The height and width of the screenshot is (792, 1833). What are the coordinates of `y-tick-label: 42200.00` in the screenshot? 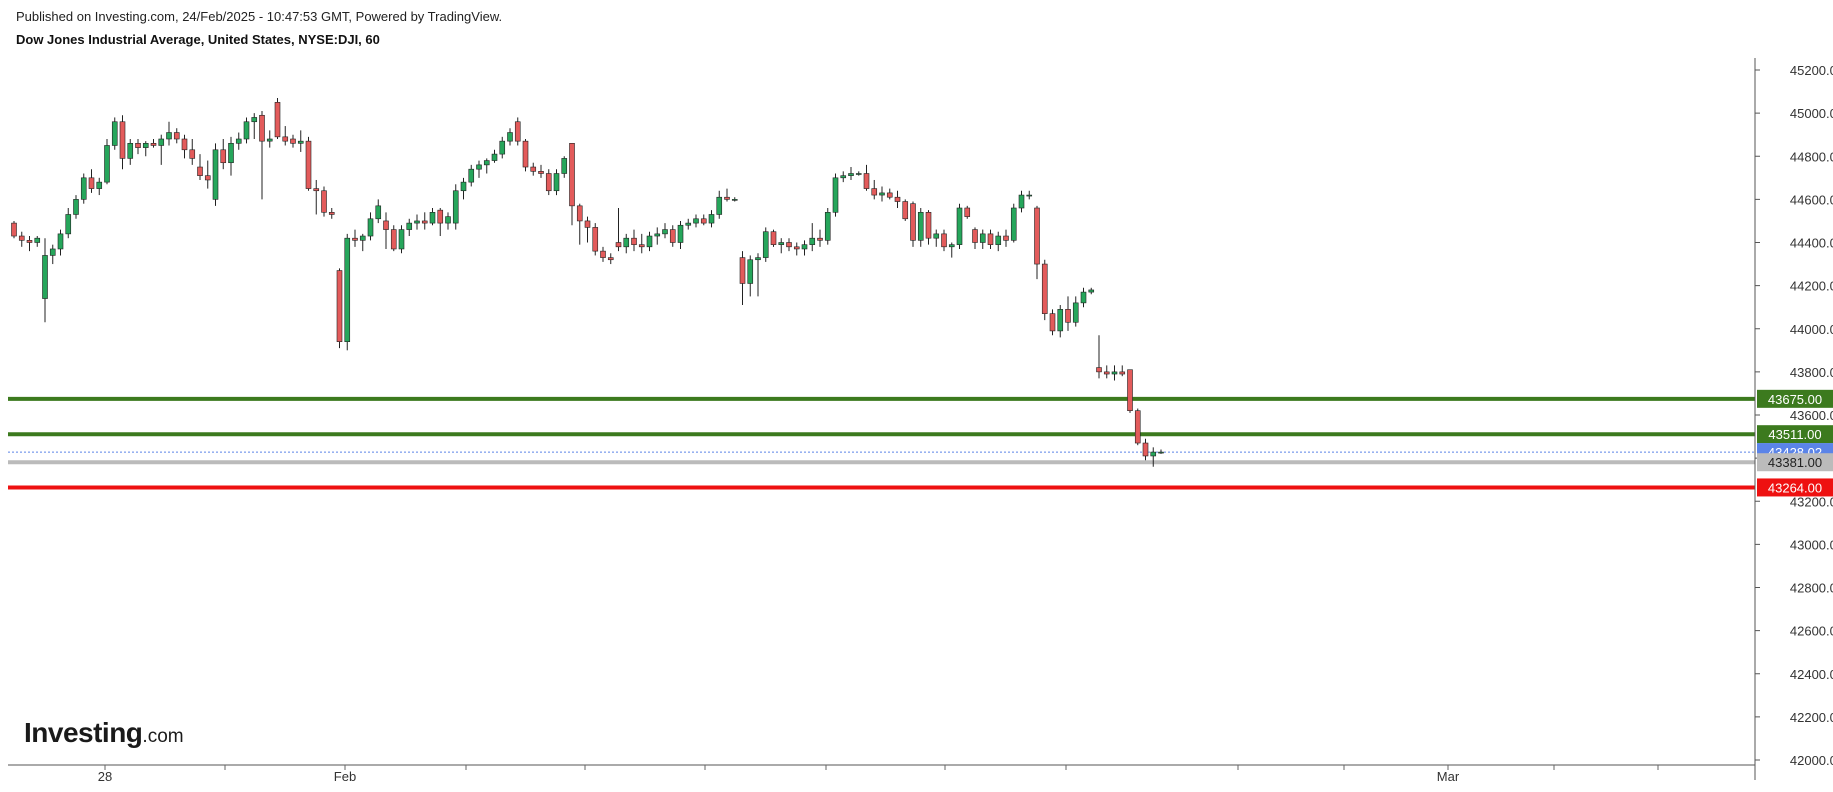 It's located at (1811, 717).